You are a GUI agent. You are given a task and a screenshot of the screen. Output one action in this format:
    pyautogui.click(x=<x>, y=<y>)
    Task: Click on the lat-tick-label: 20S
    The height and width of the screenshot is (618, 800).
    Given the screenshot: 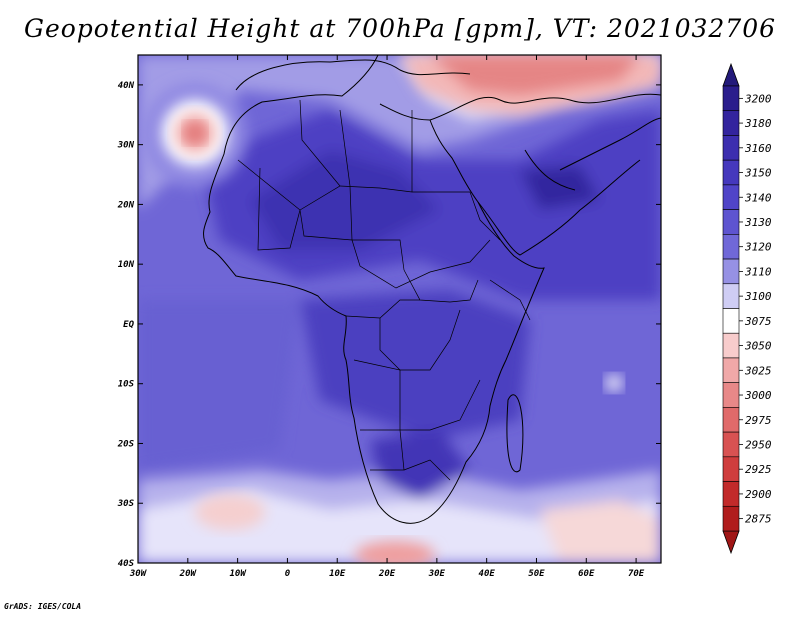 What is the action you would take?
    pyautogui.click(x=126, y=444)
    